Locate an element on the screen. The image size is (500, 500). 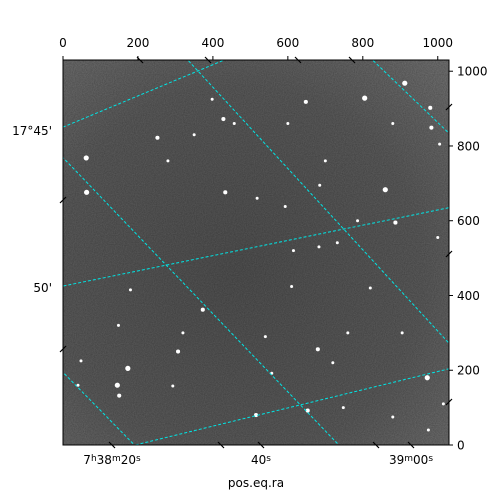
right-tick-label: 200 is located at coordinates (468, 371).